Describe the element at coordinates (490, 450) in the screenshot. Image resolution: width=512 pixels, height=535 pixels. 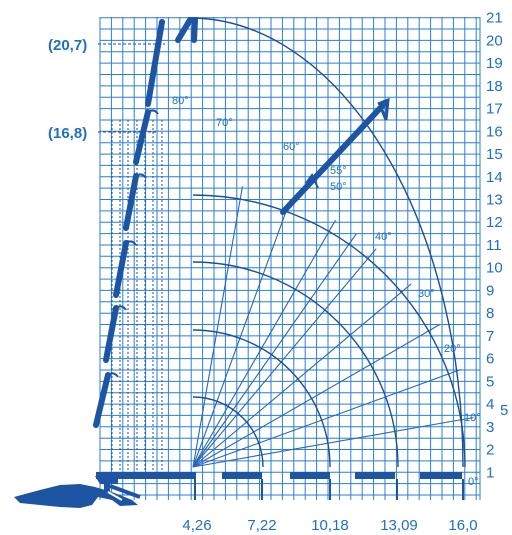
I see `height-label: 2` at that location.